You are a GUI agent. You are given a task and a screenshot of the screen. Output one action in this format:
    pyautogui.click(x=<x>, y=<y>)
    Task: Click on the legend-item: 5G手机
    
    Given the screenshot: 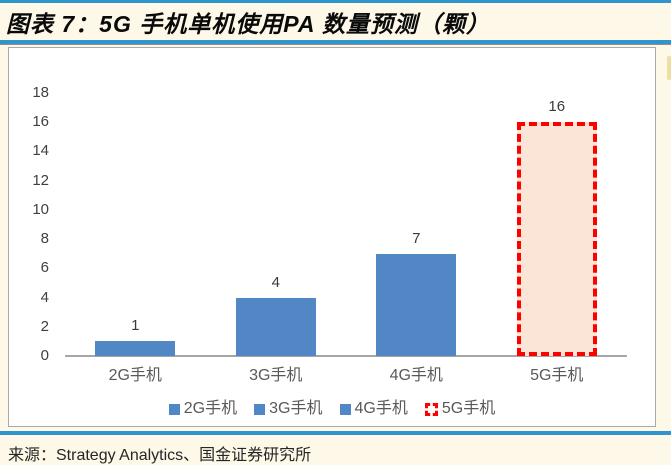 What is the action you would take?
    pyautogui.click(x=460, y=409)
    